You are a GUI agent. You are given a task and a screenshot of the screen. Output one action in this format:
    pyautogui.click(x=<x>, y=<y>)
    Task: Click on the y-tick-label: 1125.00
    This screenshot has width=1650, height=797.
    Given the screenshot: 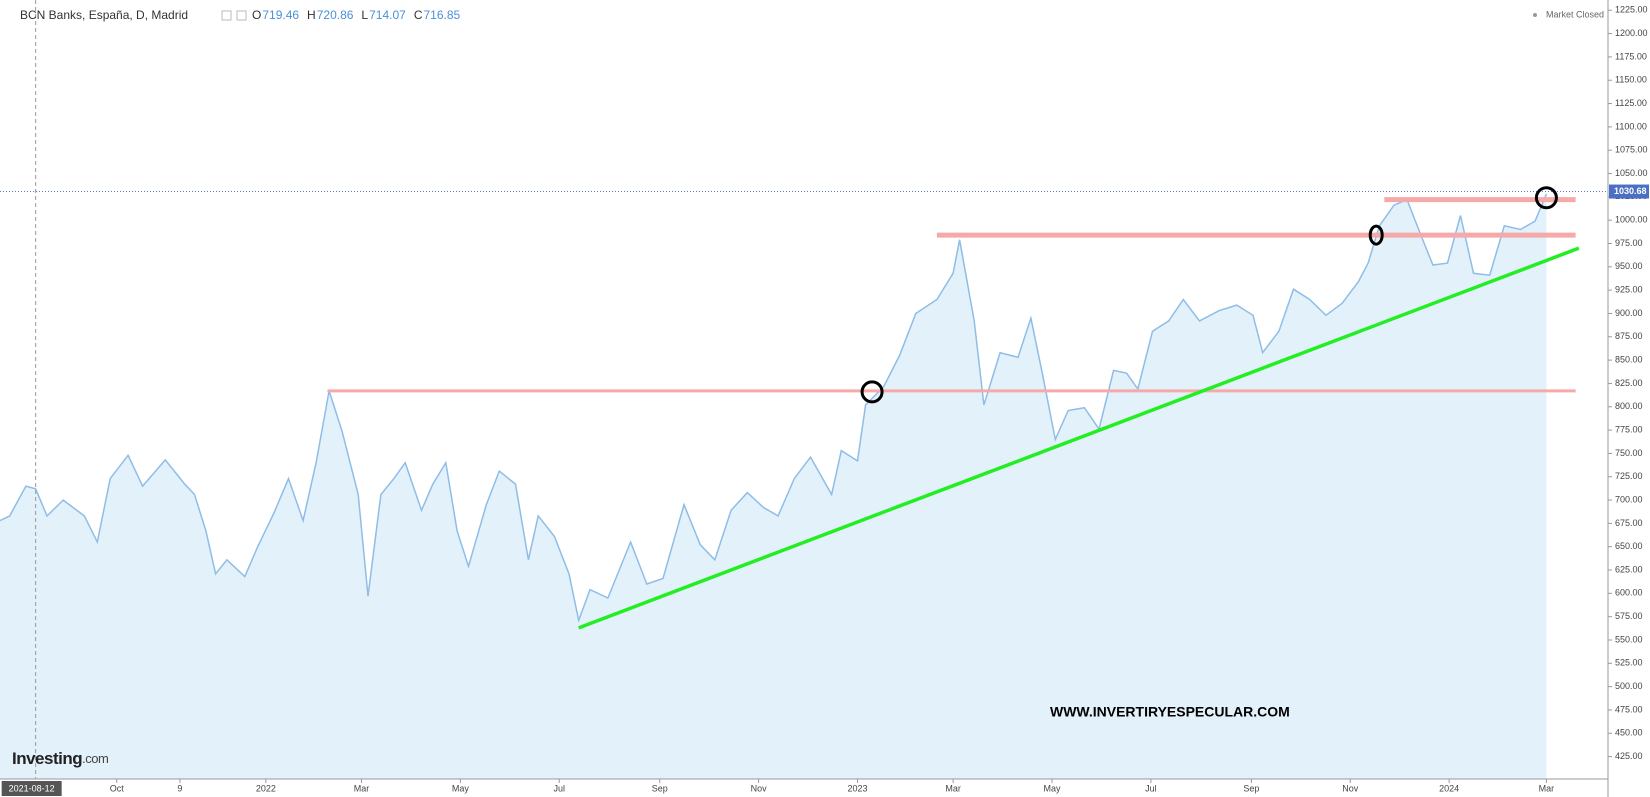 What is the action you would take?
    pyautogui.click(x=1631, y=103)
    